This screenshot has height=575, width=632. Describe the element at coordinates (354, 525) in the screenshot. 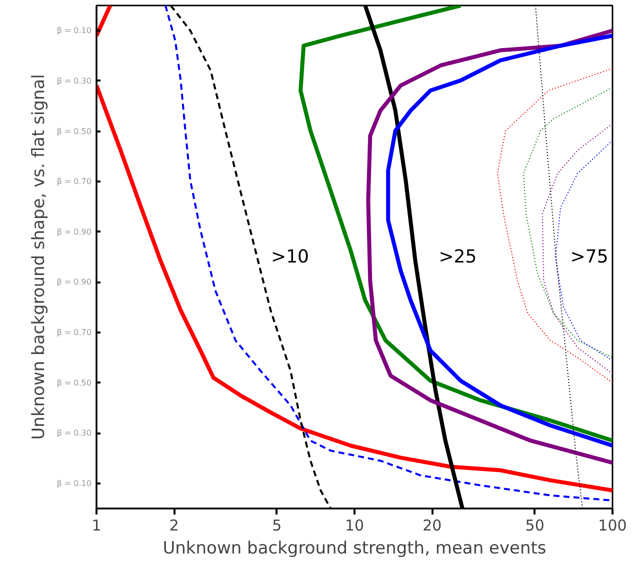

I see `x-tick-label: 10` at that location.